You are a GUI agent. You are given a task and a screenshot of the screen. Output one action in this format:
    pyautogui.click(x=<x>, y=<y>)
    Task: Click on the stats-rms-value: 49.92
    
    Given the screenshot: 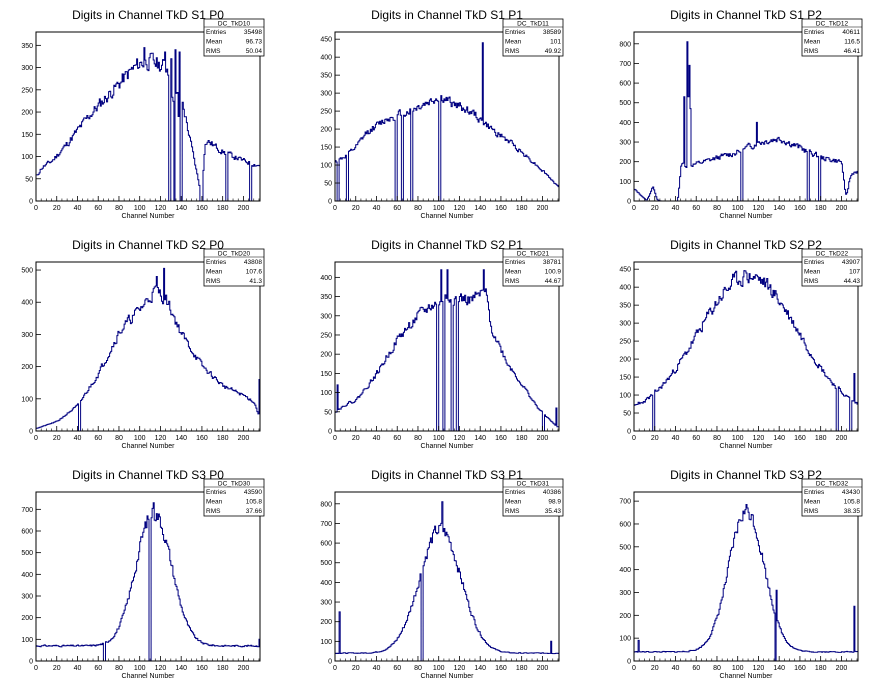 What is the action you would take?
    pyautogui.click(x=553, y=51)
    